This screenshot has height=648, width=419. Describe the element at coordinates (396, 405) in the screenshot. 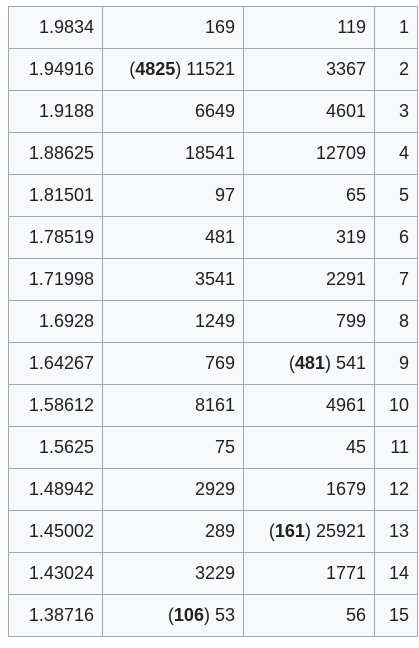

I see `index-cell: 10` at that location.